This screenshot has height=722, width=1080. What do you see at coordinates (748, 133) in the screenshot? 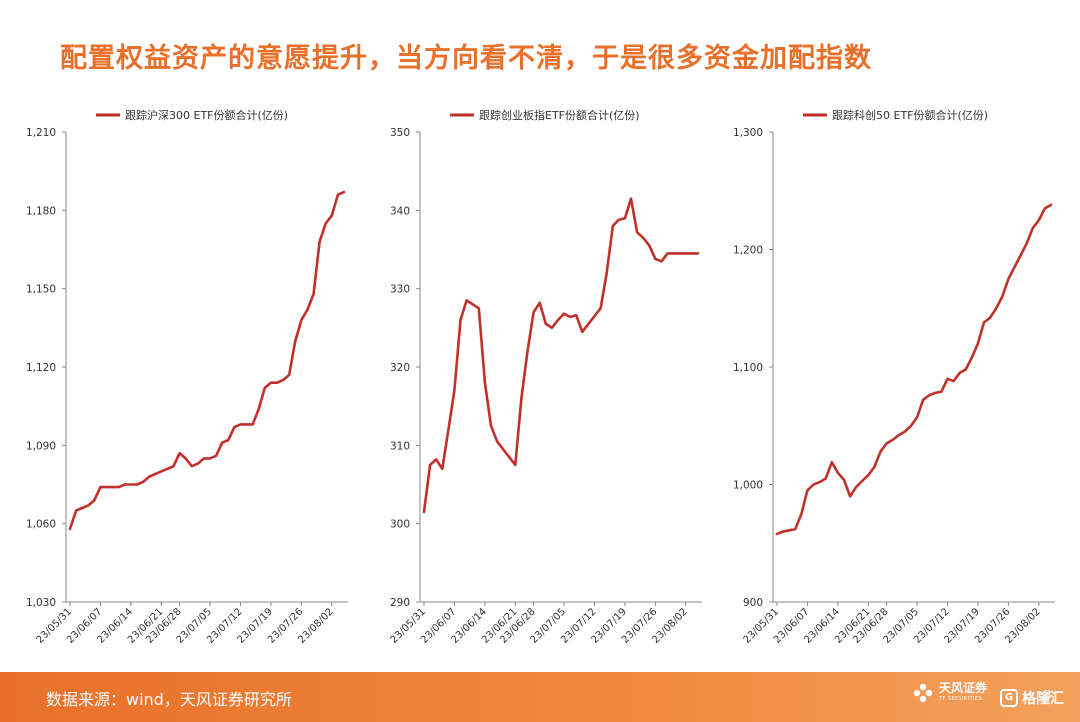
I see `y-tick-label: 1,300` at bounding box center [748, 133].